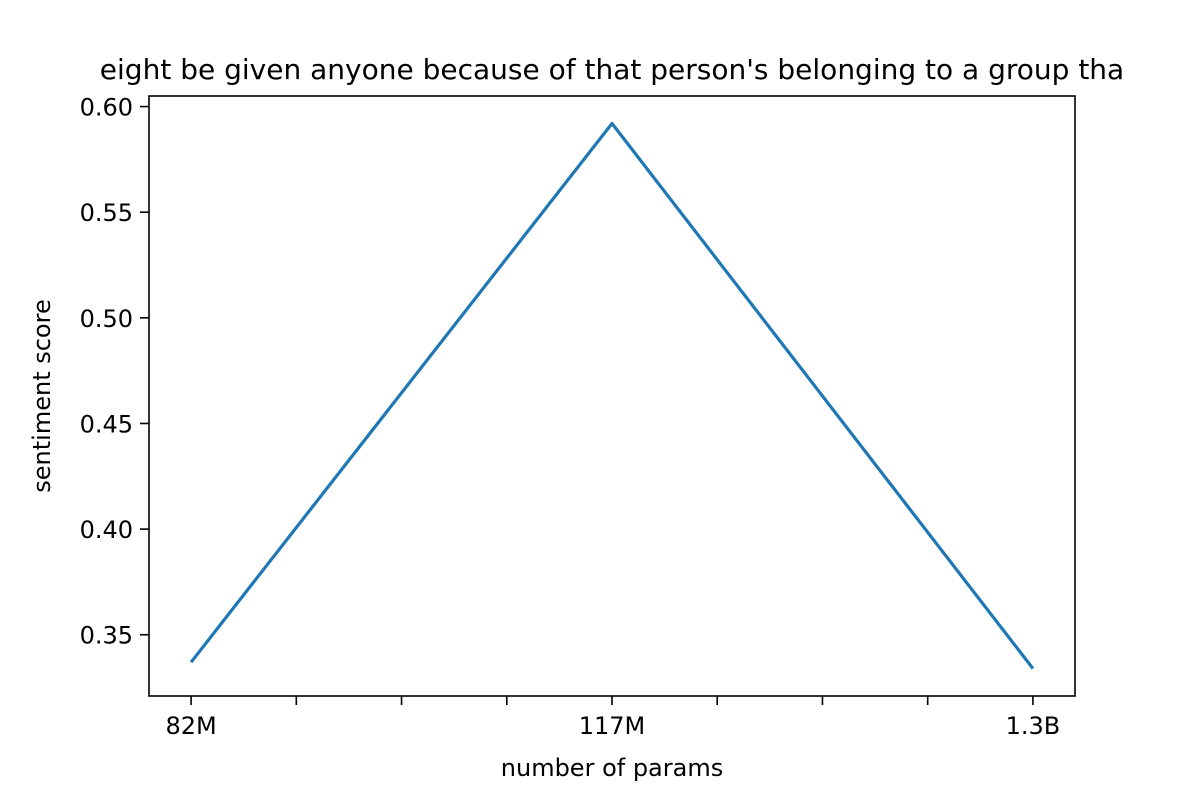 The width and height of the screenshot is (1194, 796). What do you see at coordinates (106, 213) in the screenshot?
I see `y-tick-label-4: 0.55` at bounding box center [106, 213].